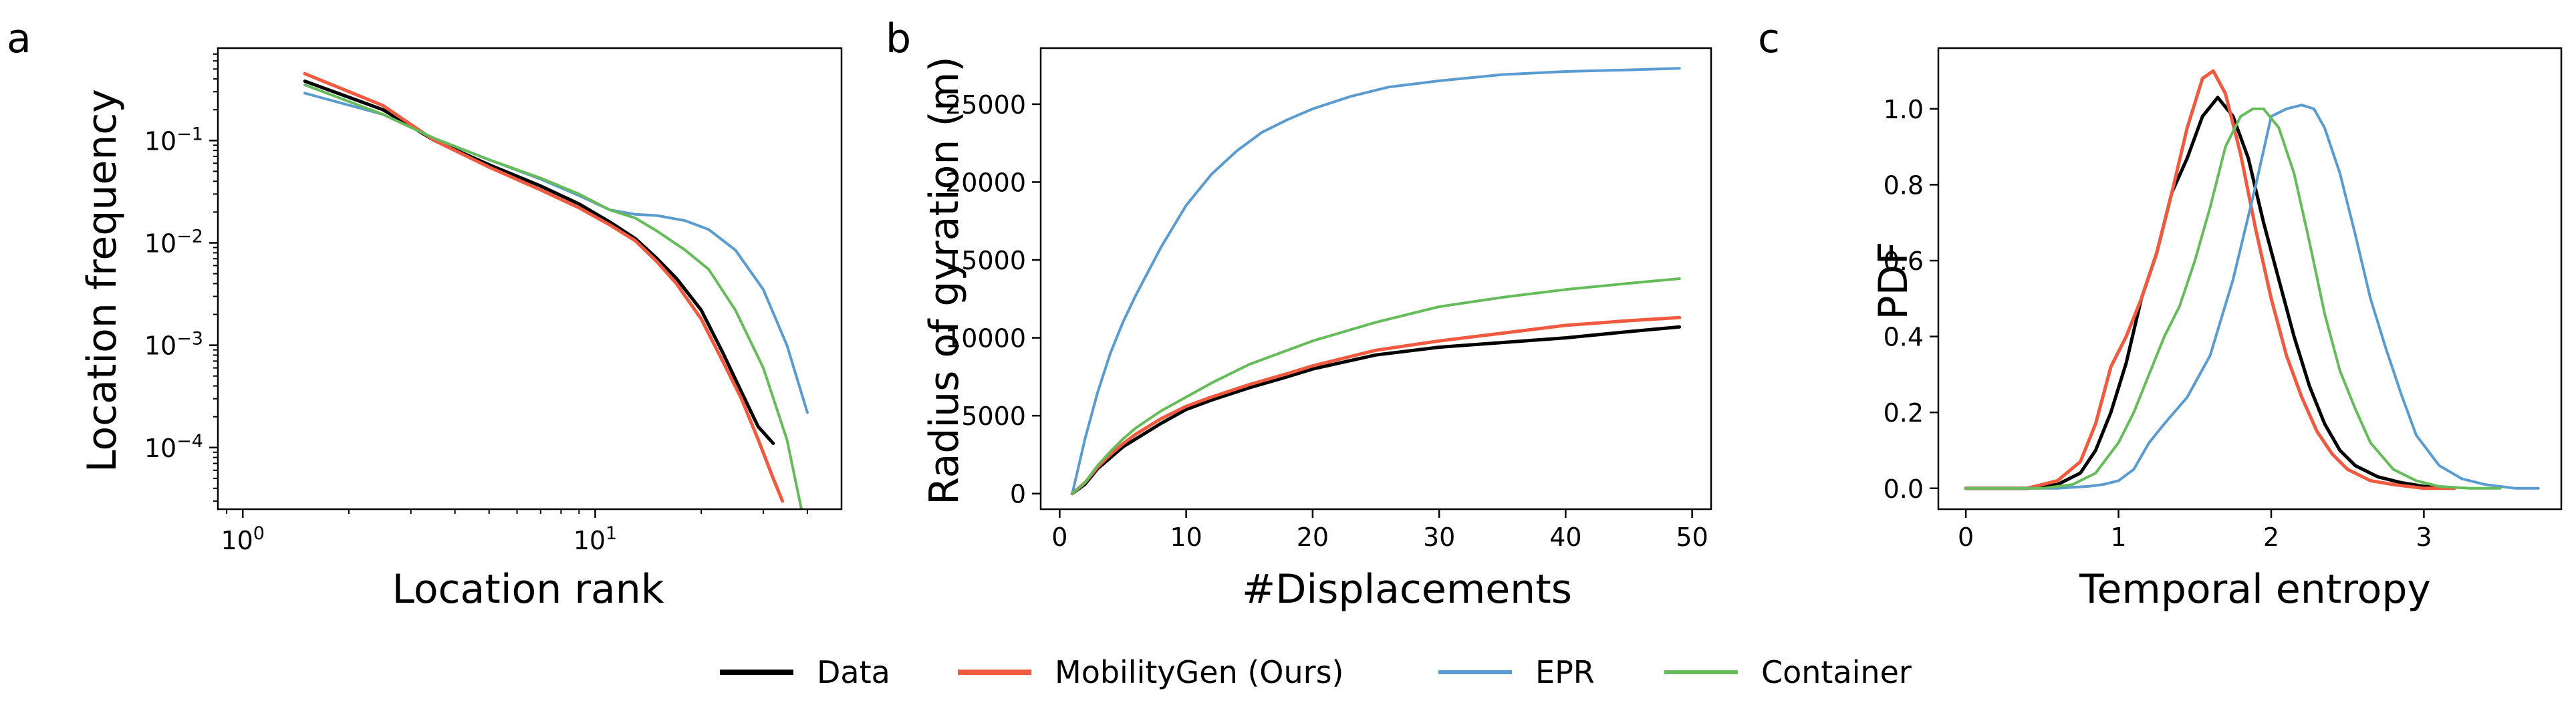 This screenshot has width=2576, height=721. What do you see at coordinates (1836, 672) in the screenshot?
I see `legend-label-container: Container` at bounding box center [1836, 672].